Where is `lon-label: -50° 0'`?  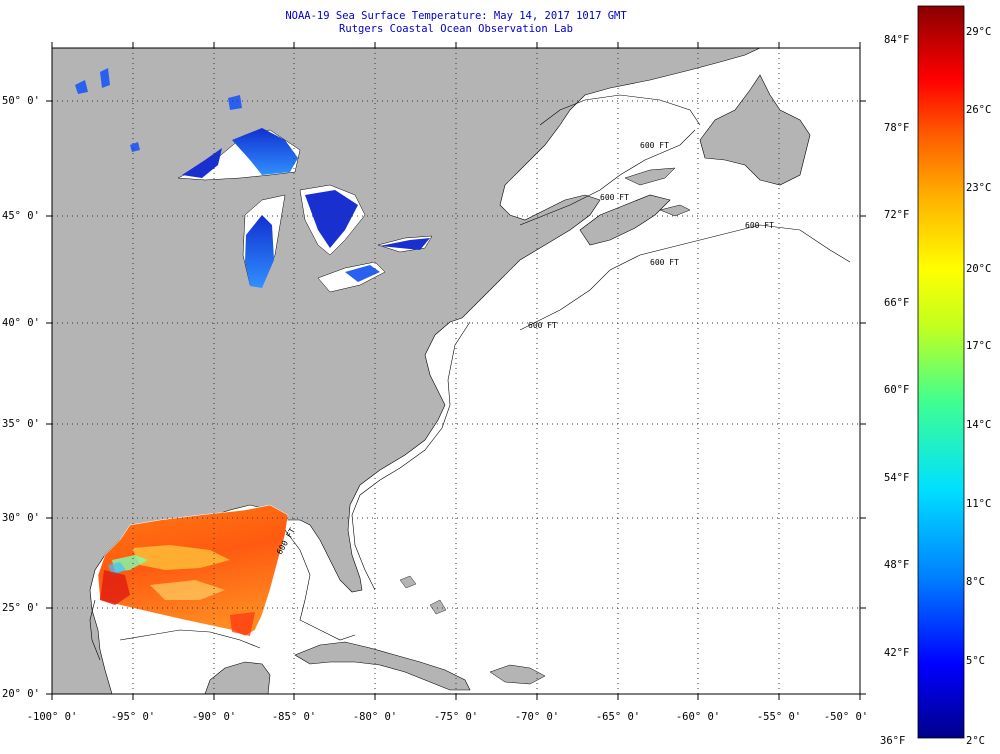
lon-label: -50° 0' is located at coordinates (846, 717).